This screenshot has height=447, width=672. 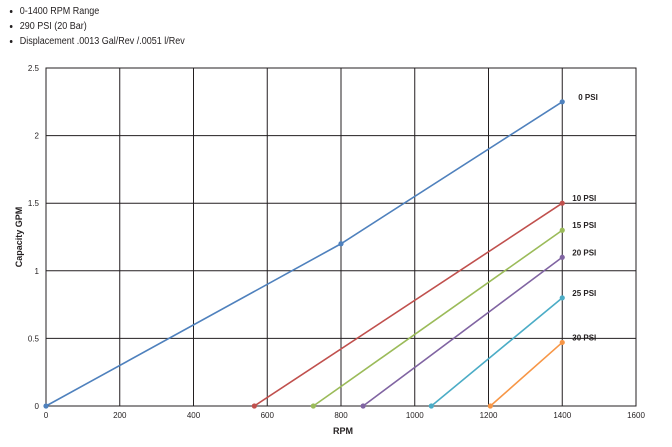 I want to click on series-label: 20 PSI, so click(x=584, y=252).